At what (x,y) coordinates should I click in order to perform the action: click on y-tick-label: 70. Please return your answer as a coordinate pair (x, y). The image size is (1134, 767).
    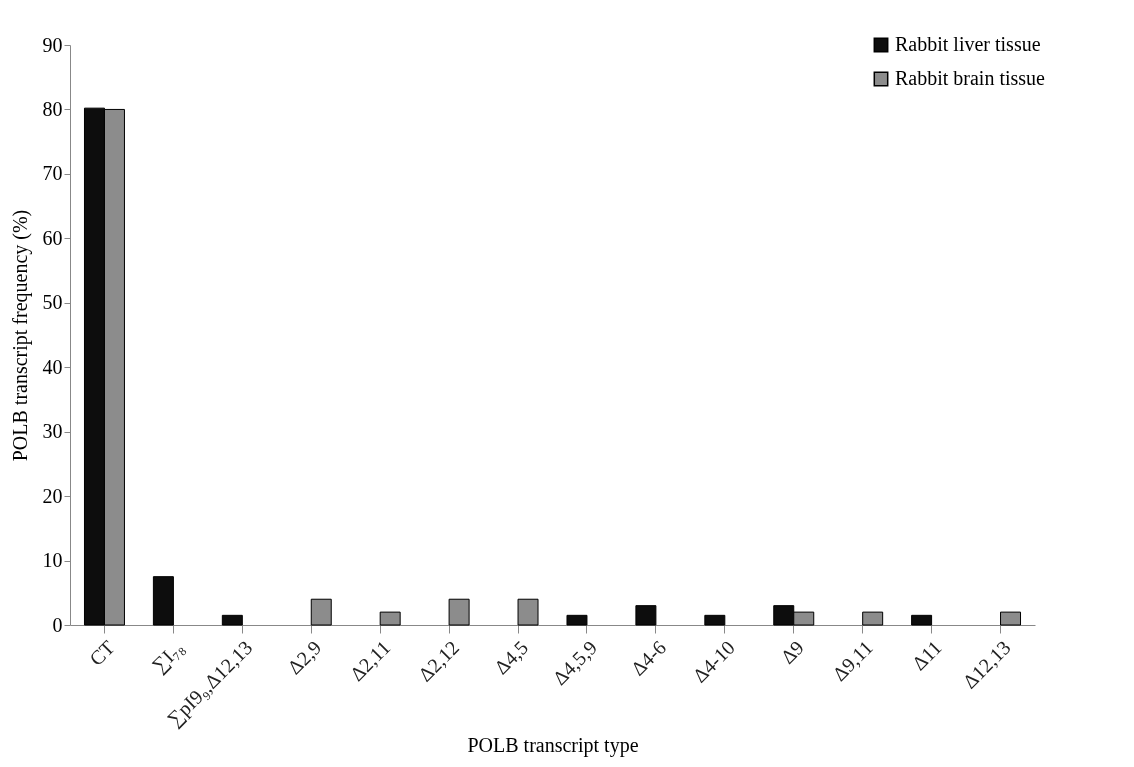
    Looking at the image, I should click on (52, 173).